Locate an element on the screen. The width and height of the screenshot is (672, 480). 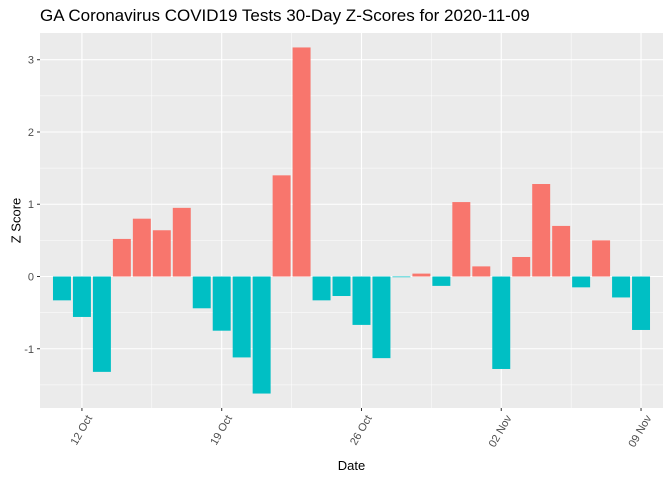
y-tick-label: 0 is located at coordinates (31, 277).